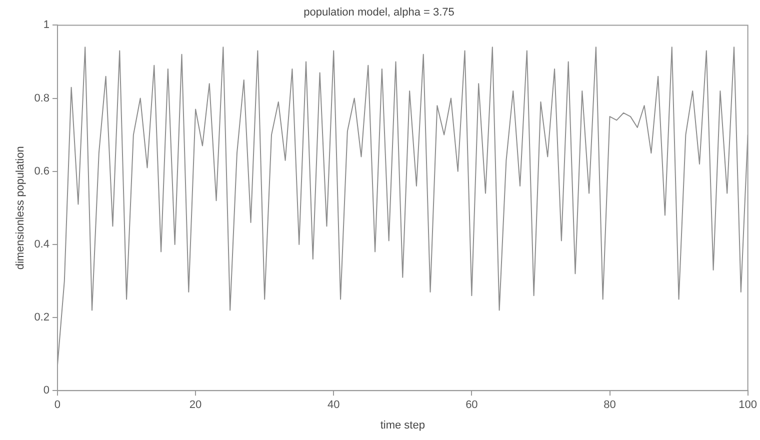  What do you see at coordinates (748, 405) in the screenshot?
I see `x-tick-label: 100` at bounding box center [748, 405].